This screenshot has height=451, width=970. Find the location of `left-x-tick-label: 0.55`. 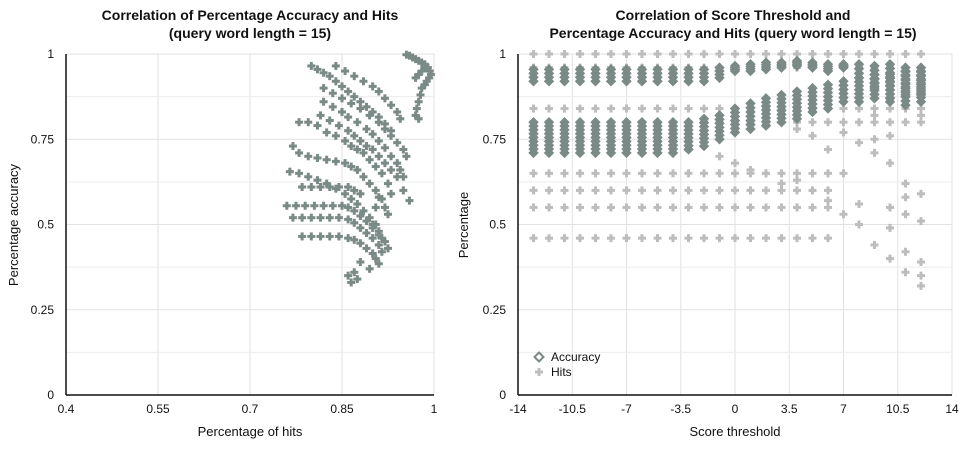

left-x-tick-label: 0.55 is located at coordinates (158, 409).